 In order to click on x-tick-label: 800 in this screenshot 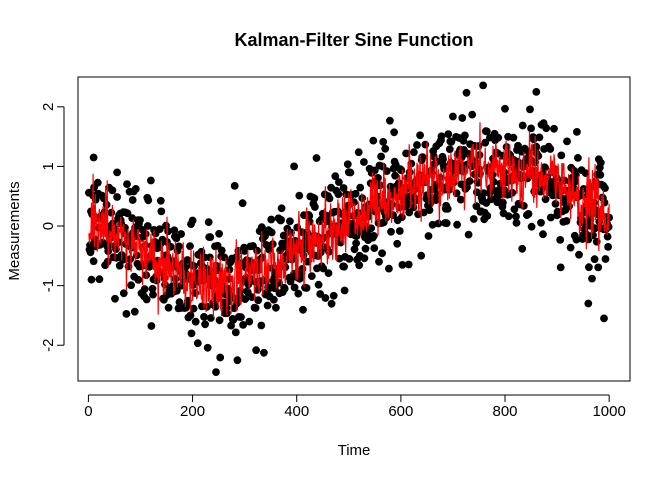, I will do `click(505, 411)`.